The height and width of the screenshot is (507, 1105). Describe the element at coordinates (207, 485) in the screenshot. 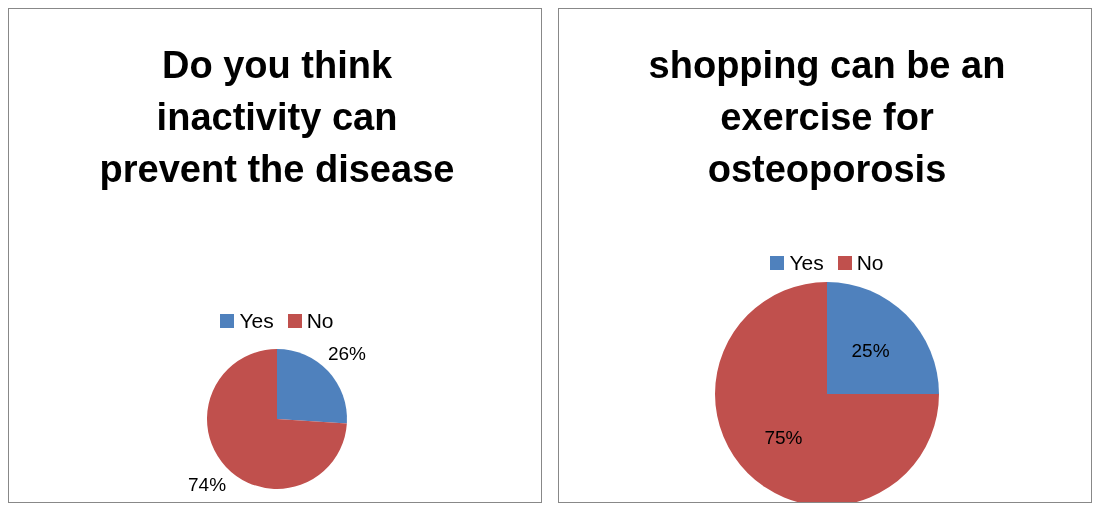

I see `data-label: 74%` at that location.